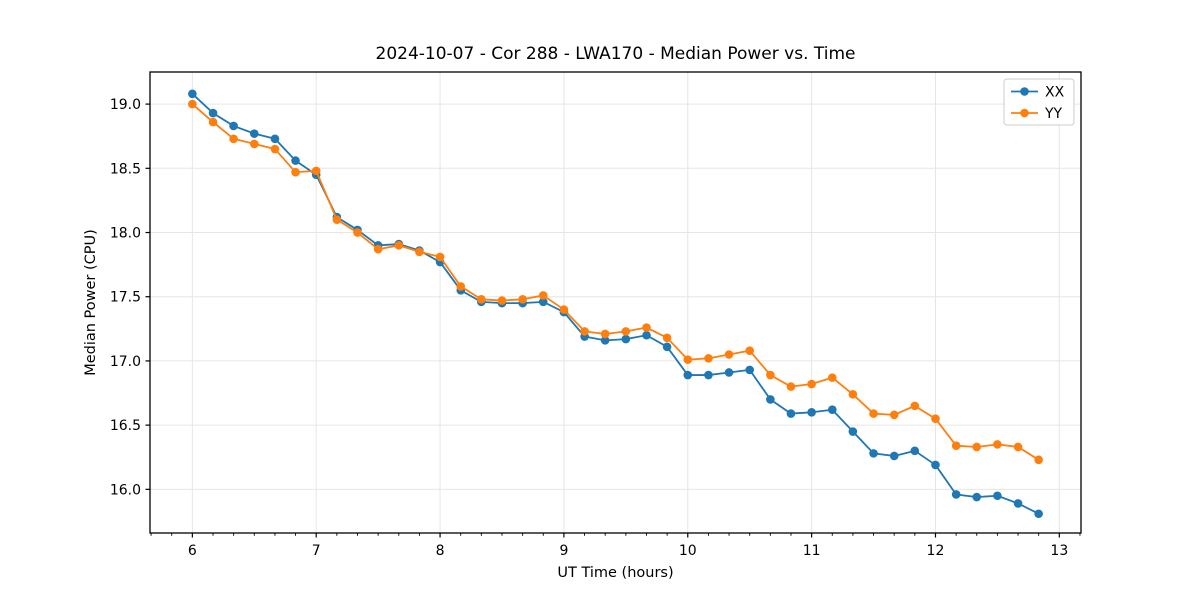 This screenshot has width=1200, height=600. Describe the element at coordinates (1059, 551) in the screenshot. I see `x-tick-label: 13` at that location.